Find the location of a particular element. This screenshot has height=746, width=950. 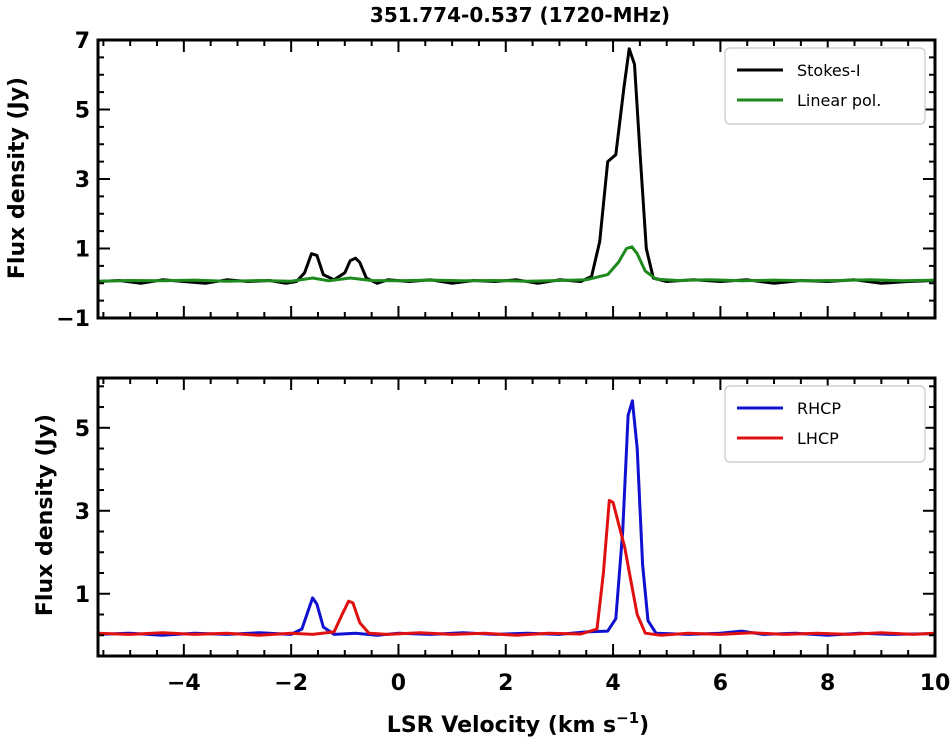

bottom-legend-label-lhcp: LHCP is located at coordinates (818, 438).